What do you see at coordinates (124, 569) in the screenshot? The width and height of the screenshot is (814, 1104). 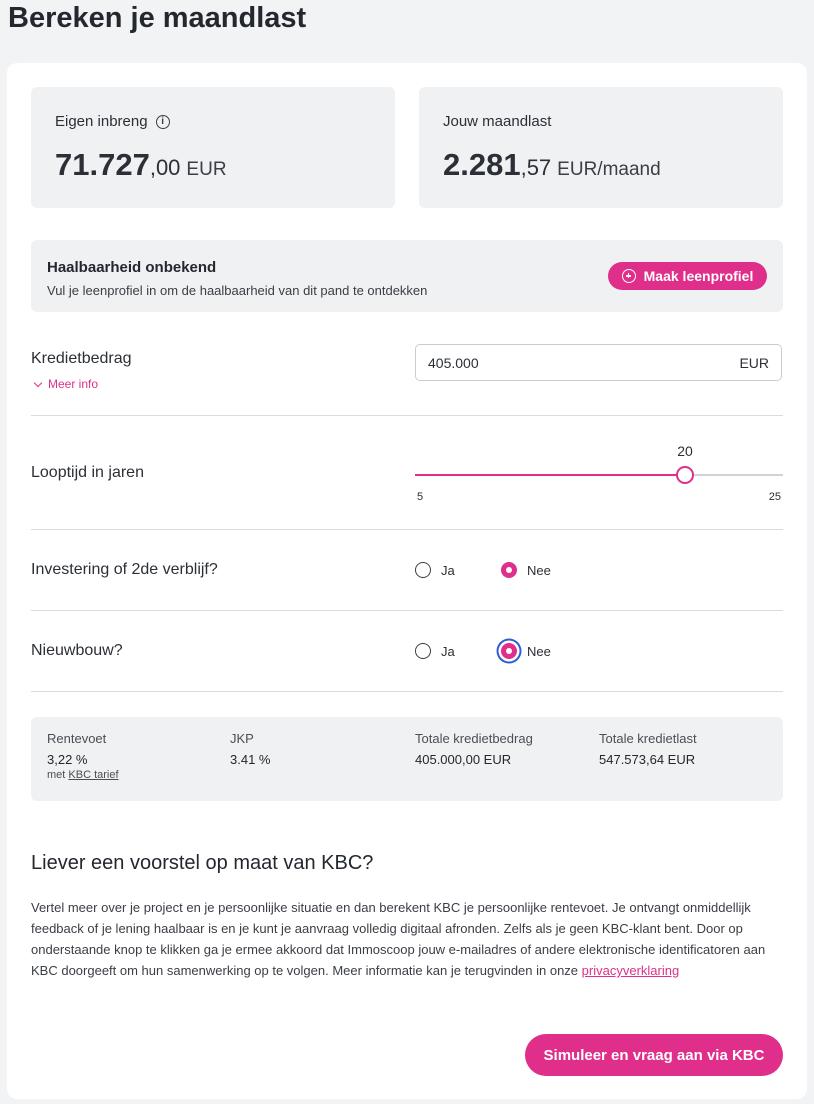 I see `investment-label: Investering of 2de verblijf?` at bounding box center [124, 569].